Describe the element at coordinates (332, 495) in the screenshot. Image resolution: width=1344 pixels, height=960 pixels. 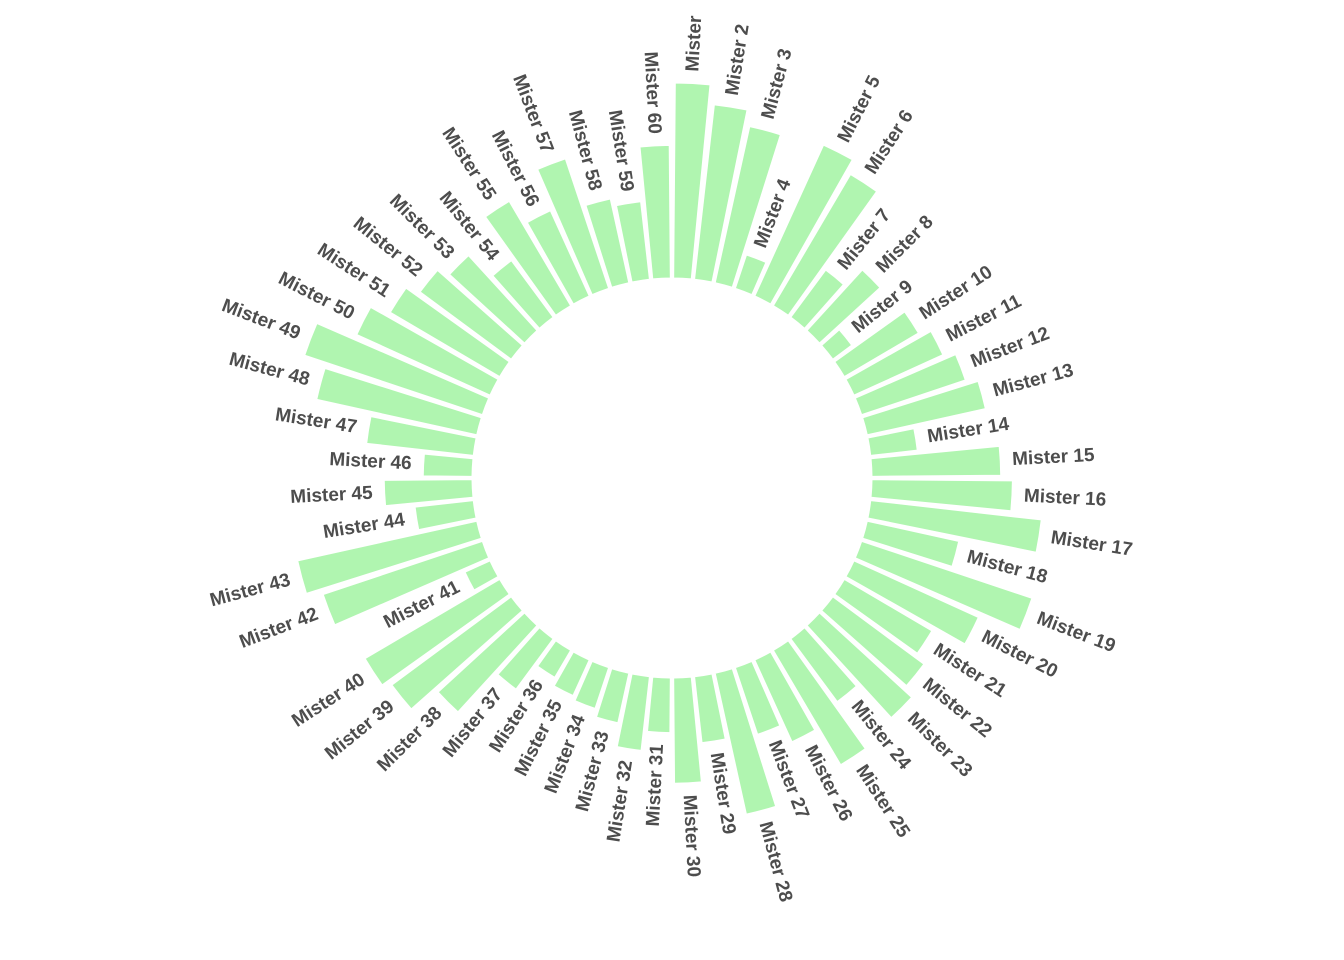
I see `category-label: Mister 45` at that location.